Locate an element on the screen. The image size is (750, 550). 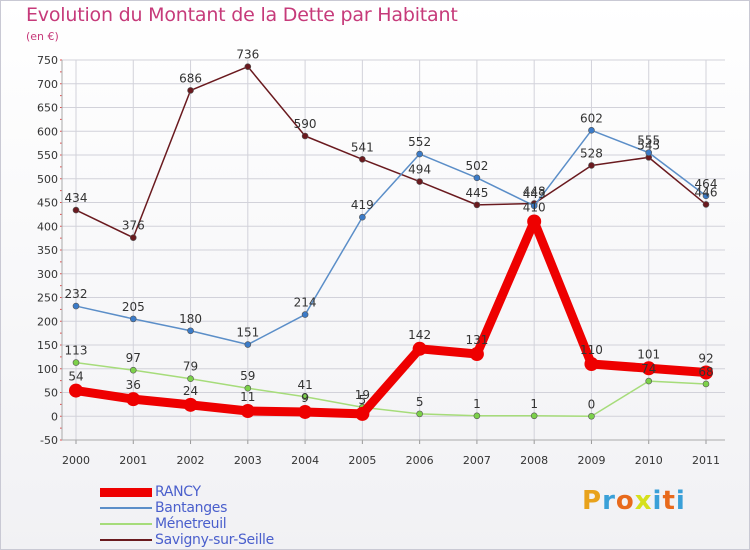
y-tick-label: -50 is located at coordinates (49, 440).